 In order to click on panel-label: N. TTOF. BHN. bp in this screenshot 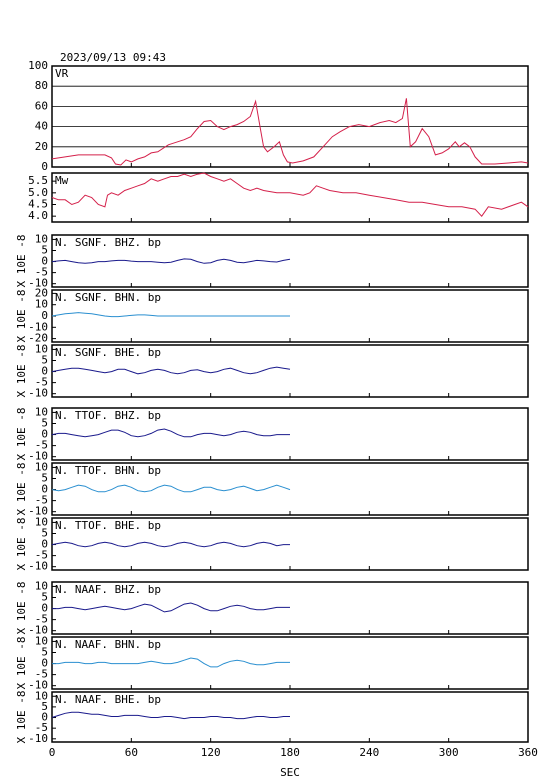, I will do `click(108, 470)`.